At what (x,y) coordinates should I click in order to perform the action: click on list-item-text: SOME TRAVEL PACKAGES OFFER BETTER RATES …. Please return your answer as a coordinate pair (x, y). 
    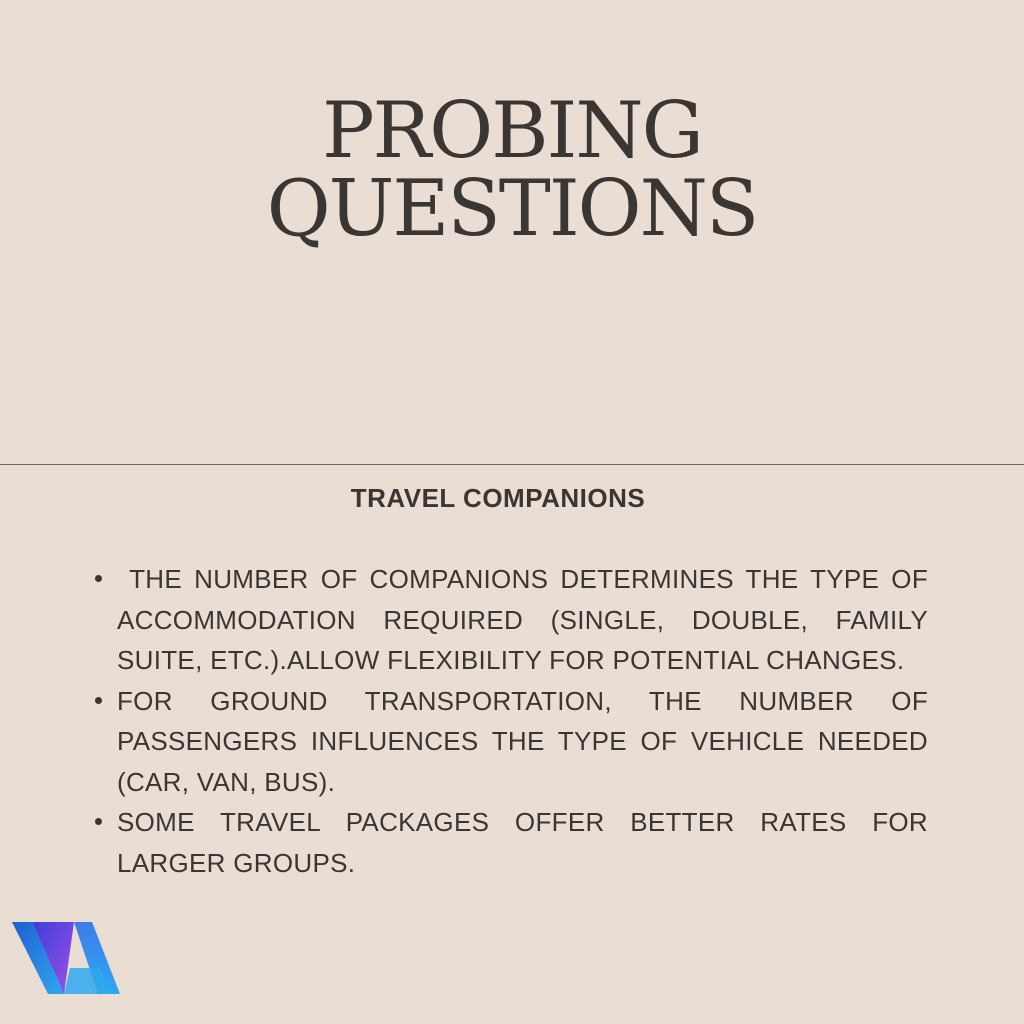
    Looking at the image, I should click on (522, 842).